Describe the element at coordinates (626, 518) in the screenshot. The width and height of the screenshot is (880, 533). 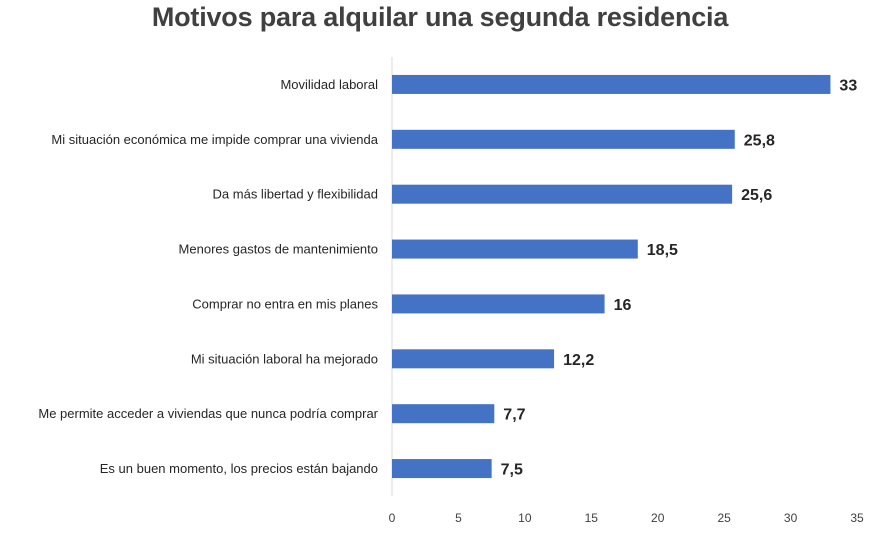
I see `x-axis-ticks: 0 5 10 15 20 25 30 35` at that location.